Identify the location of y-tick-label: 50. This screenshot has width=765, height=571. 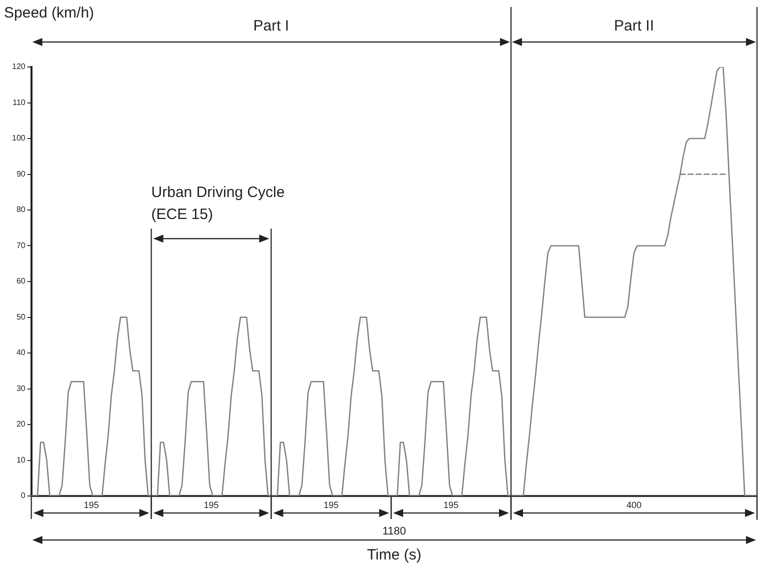
(21, 317).